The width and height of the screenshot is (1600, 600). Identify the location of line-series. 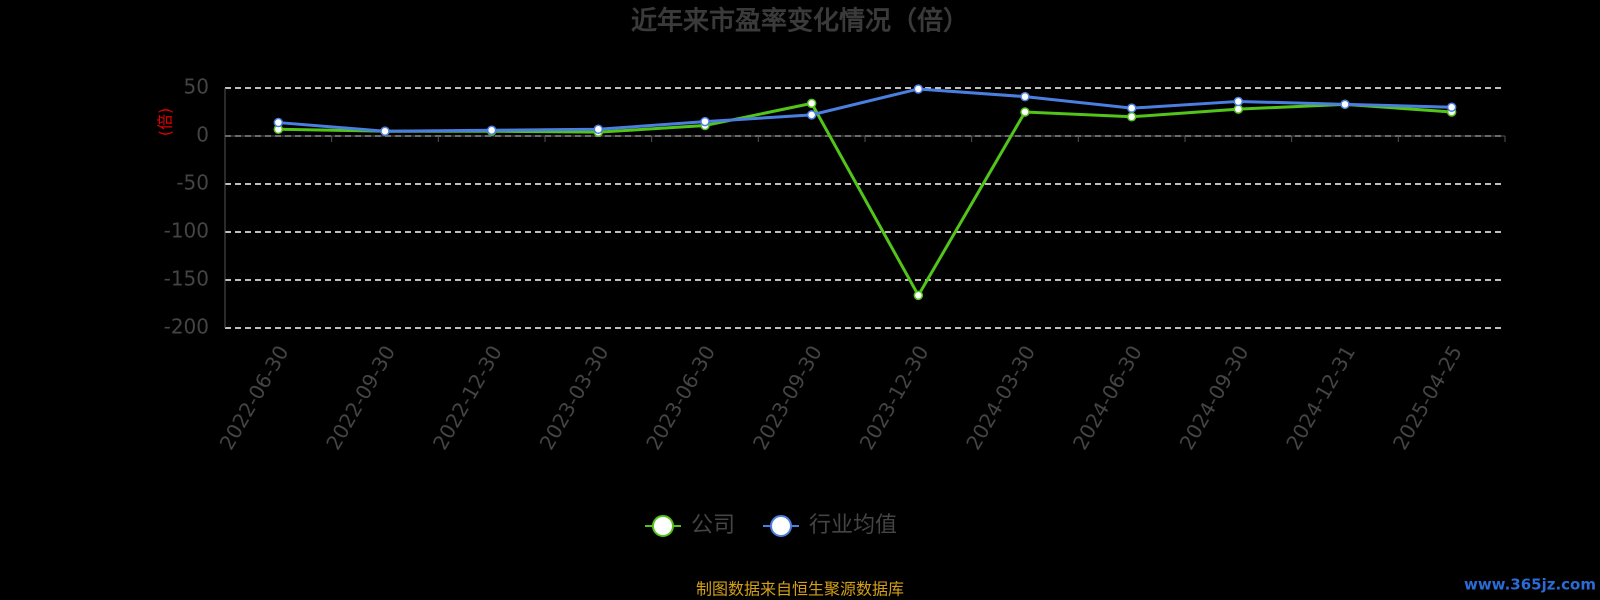
(865, 110).